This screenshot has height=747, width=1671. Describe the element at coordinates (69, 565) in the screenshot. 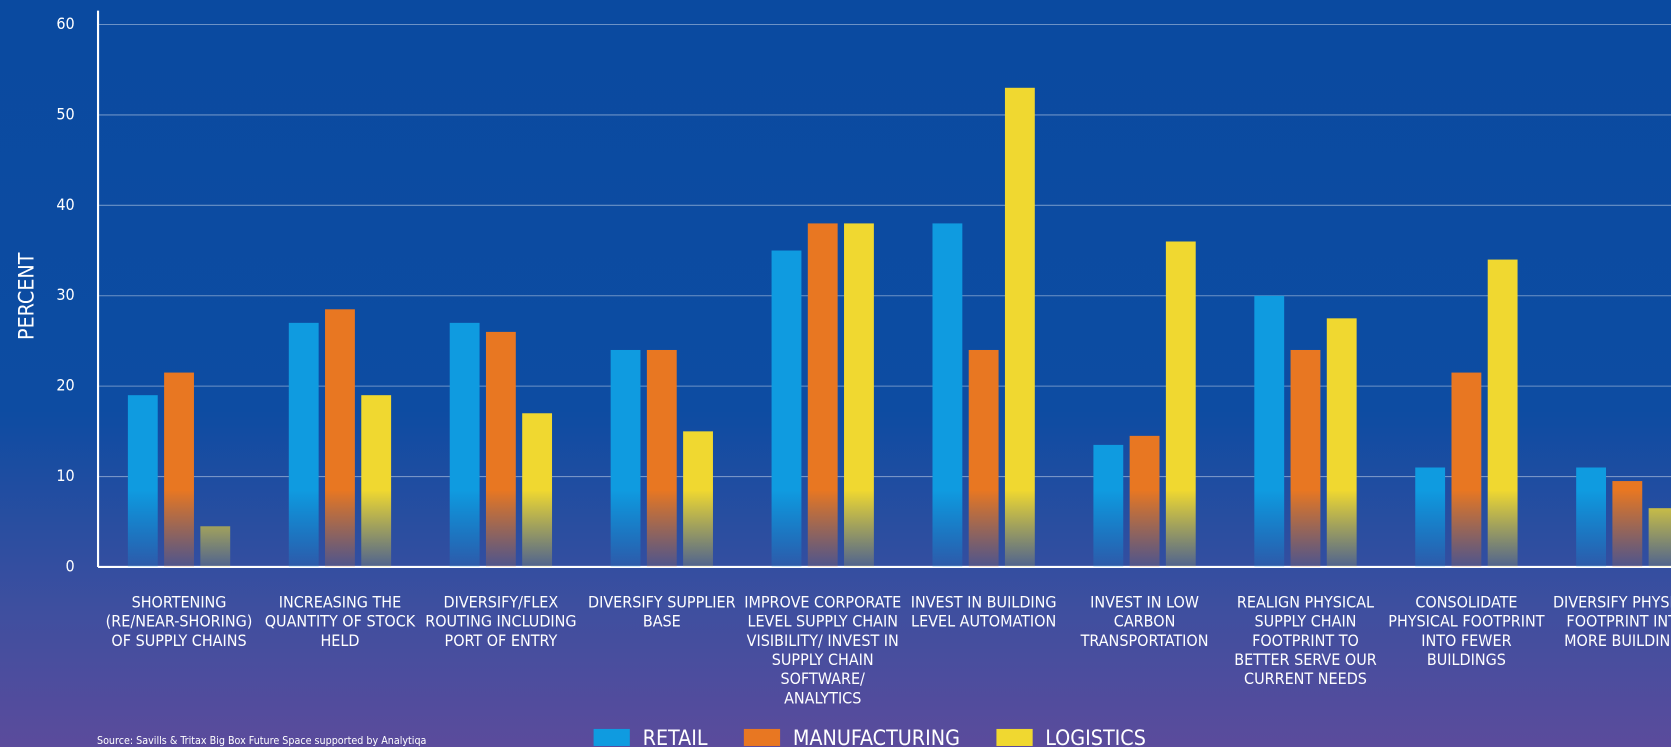

I see `y-tick-label: 0` at that location.